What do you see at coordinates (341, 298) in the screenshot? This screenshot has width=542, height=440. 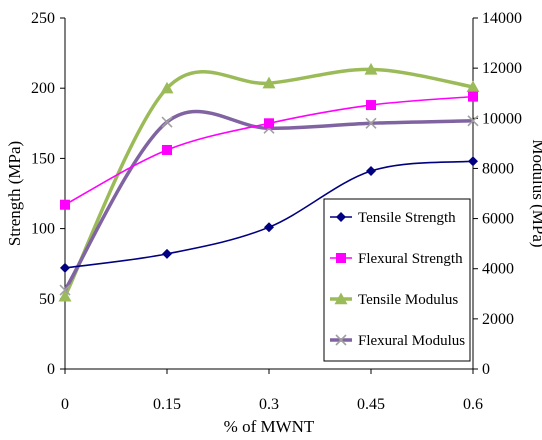 I see `tensile-modulus-legend-marker` at bounding box center [341, 298].